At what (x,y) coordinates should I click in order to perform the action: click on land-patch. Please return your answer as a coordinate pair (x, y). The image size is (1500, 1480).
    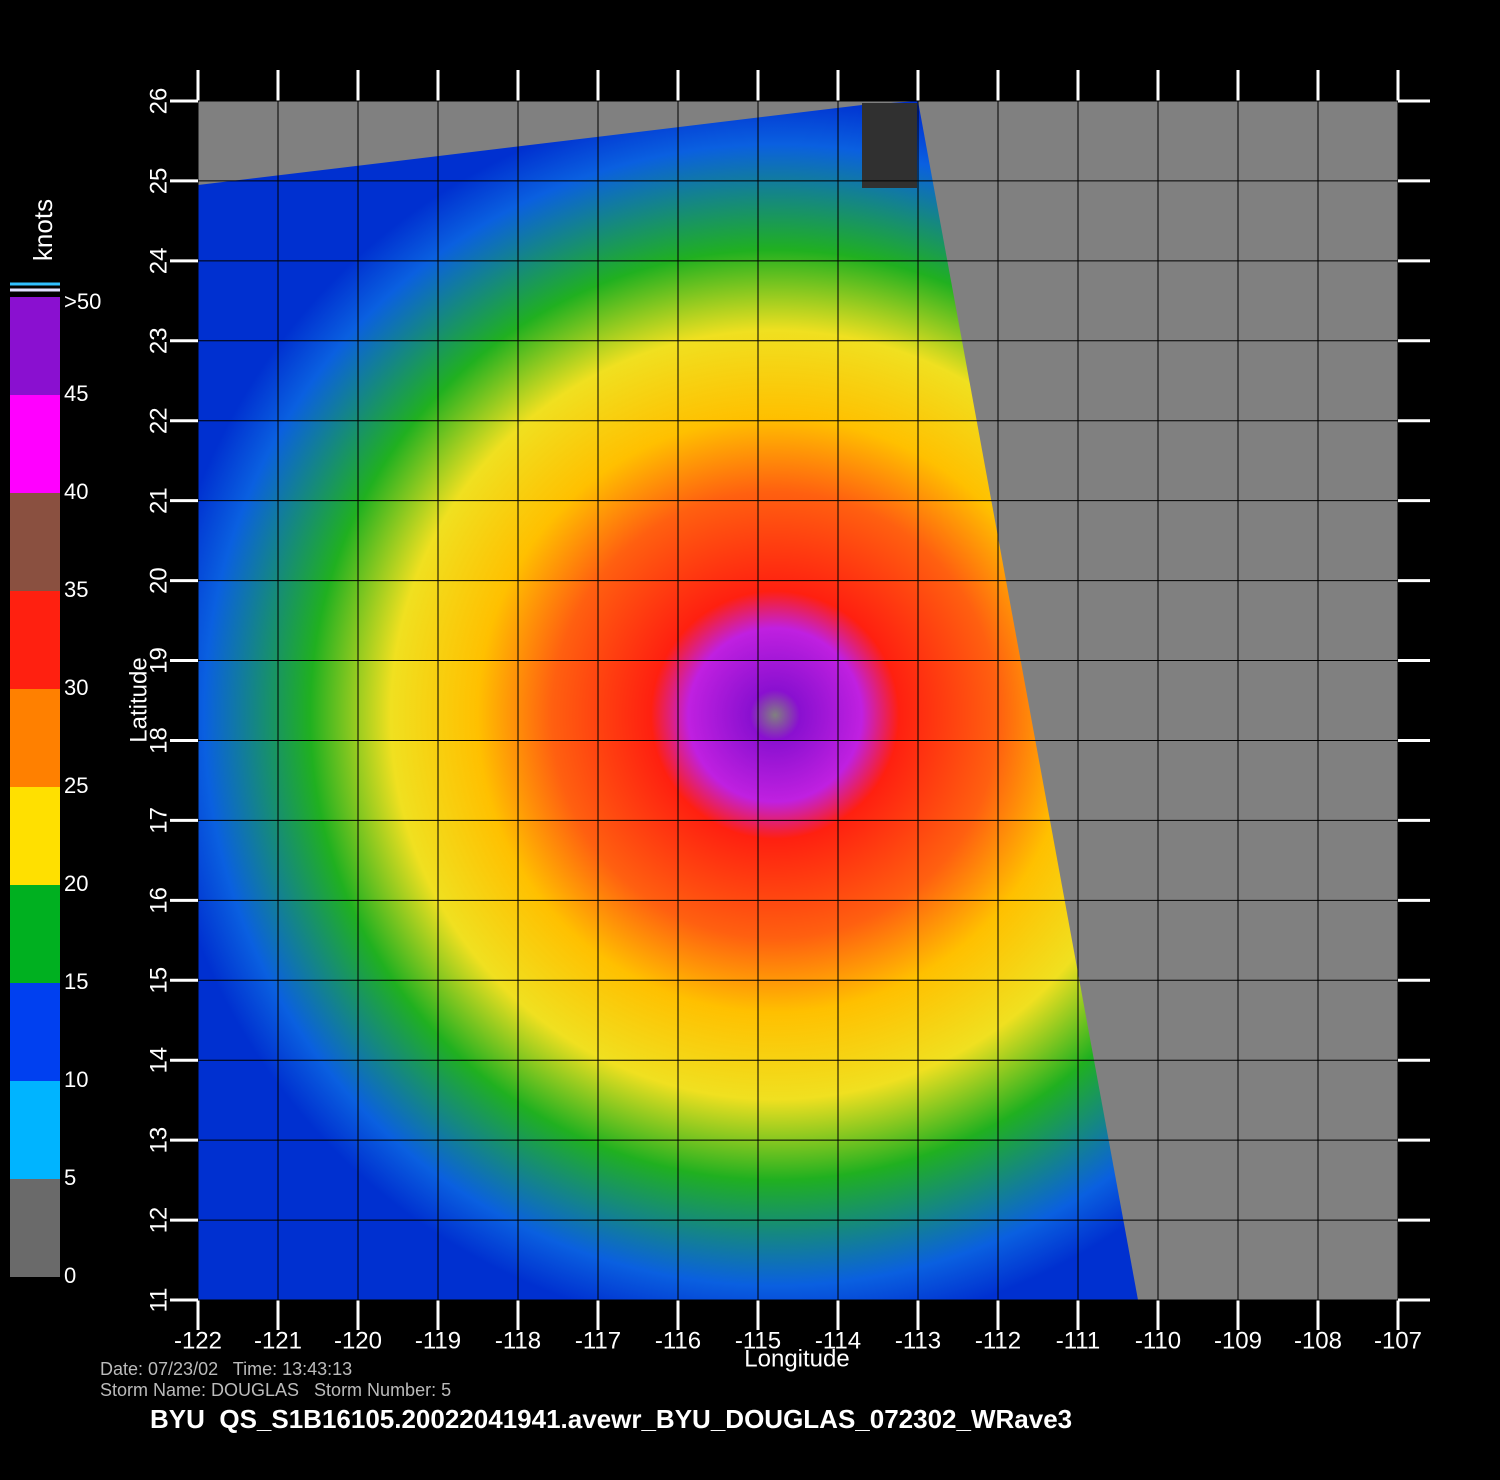
    Looking at the image, I should click on (889, 145).